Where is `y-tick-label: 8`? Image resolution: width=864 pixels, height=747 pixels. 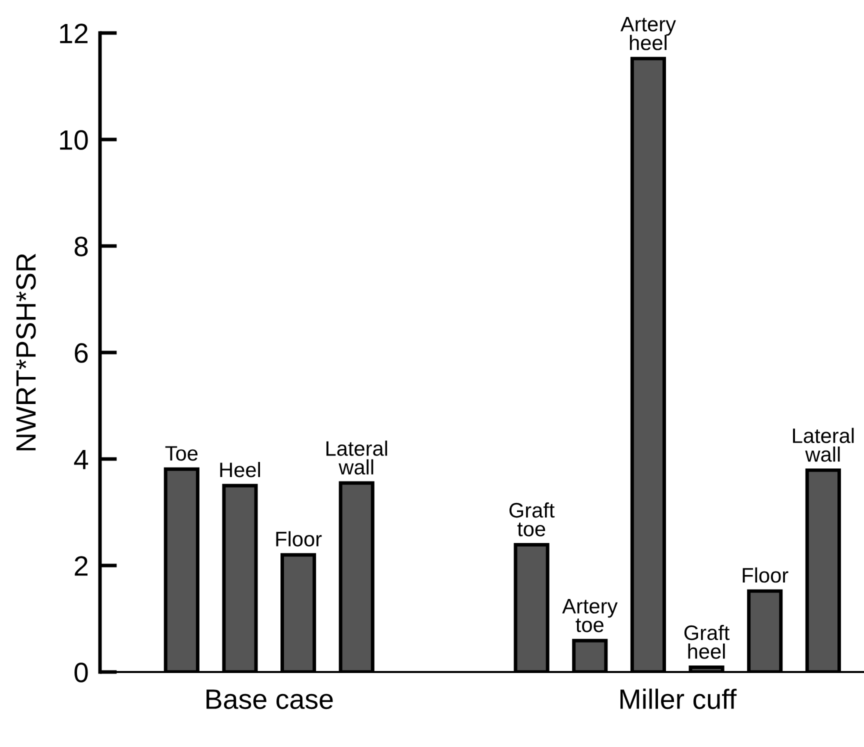 y-tick-label: 8 is located at coordinates (81, 246).